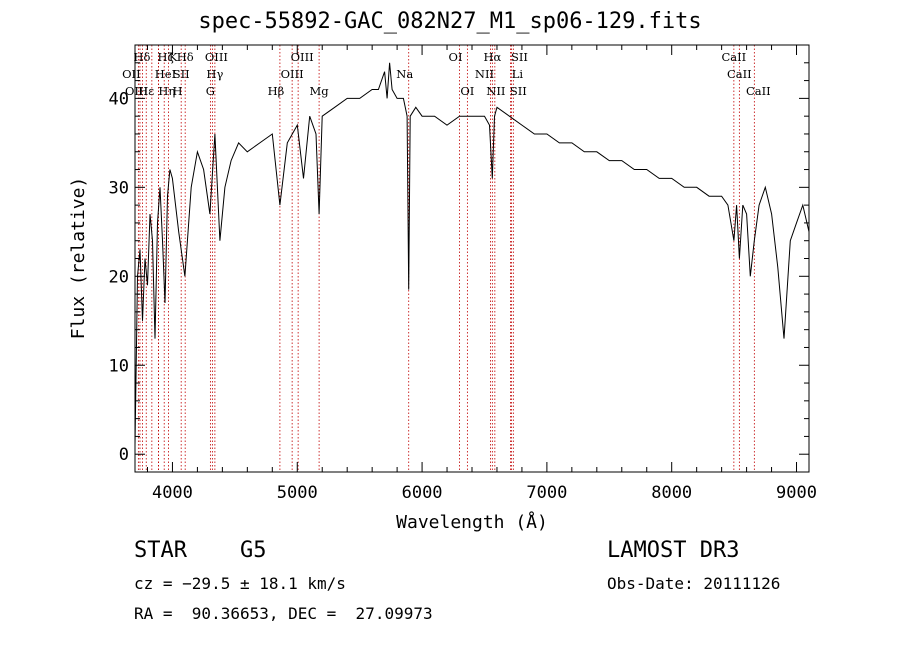 The image size is (900, 649). Describe the element at coordinates (253, 550) in the screenshot. I see `object-subclass: G5` at that location.